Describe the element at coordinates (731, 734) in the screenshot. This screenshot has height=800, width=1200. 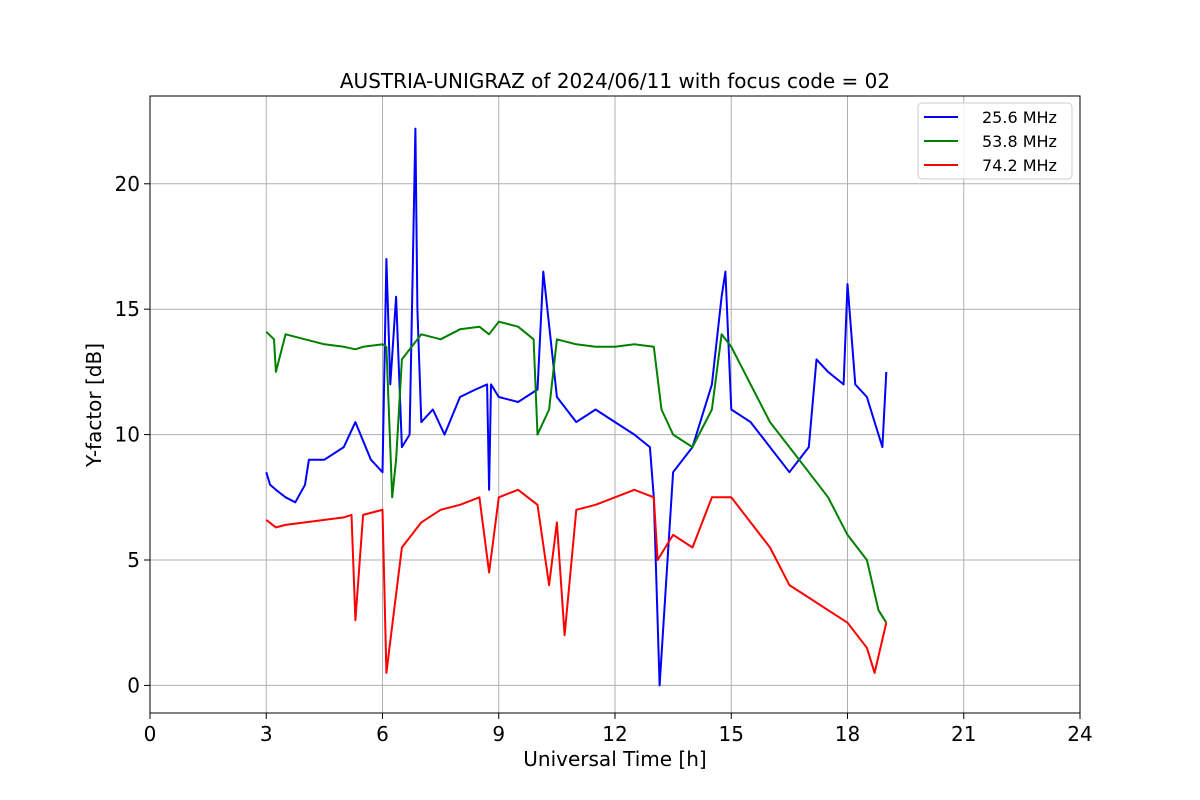
I see `x-tick-label: 15` at that location.